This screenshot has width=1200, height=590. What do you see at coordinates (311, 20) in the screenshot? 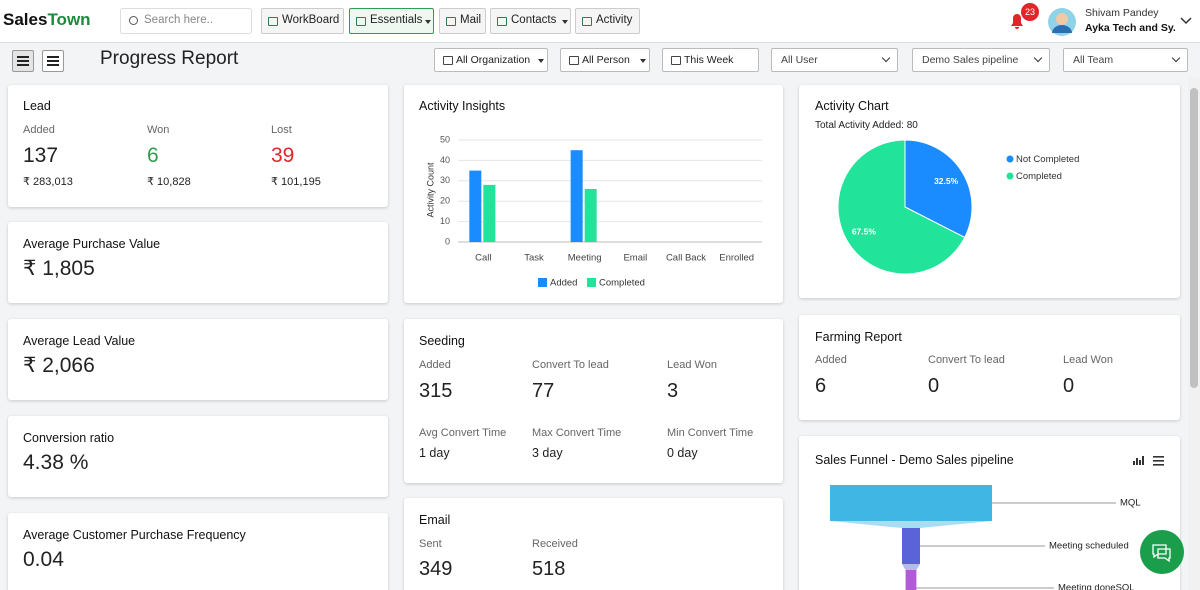
I see `nav-label: WorkBoard` at bounding box center [311, 20].